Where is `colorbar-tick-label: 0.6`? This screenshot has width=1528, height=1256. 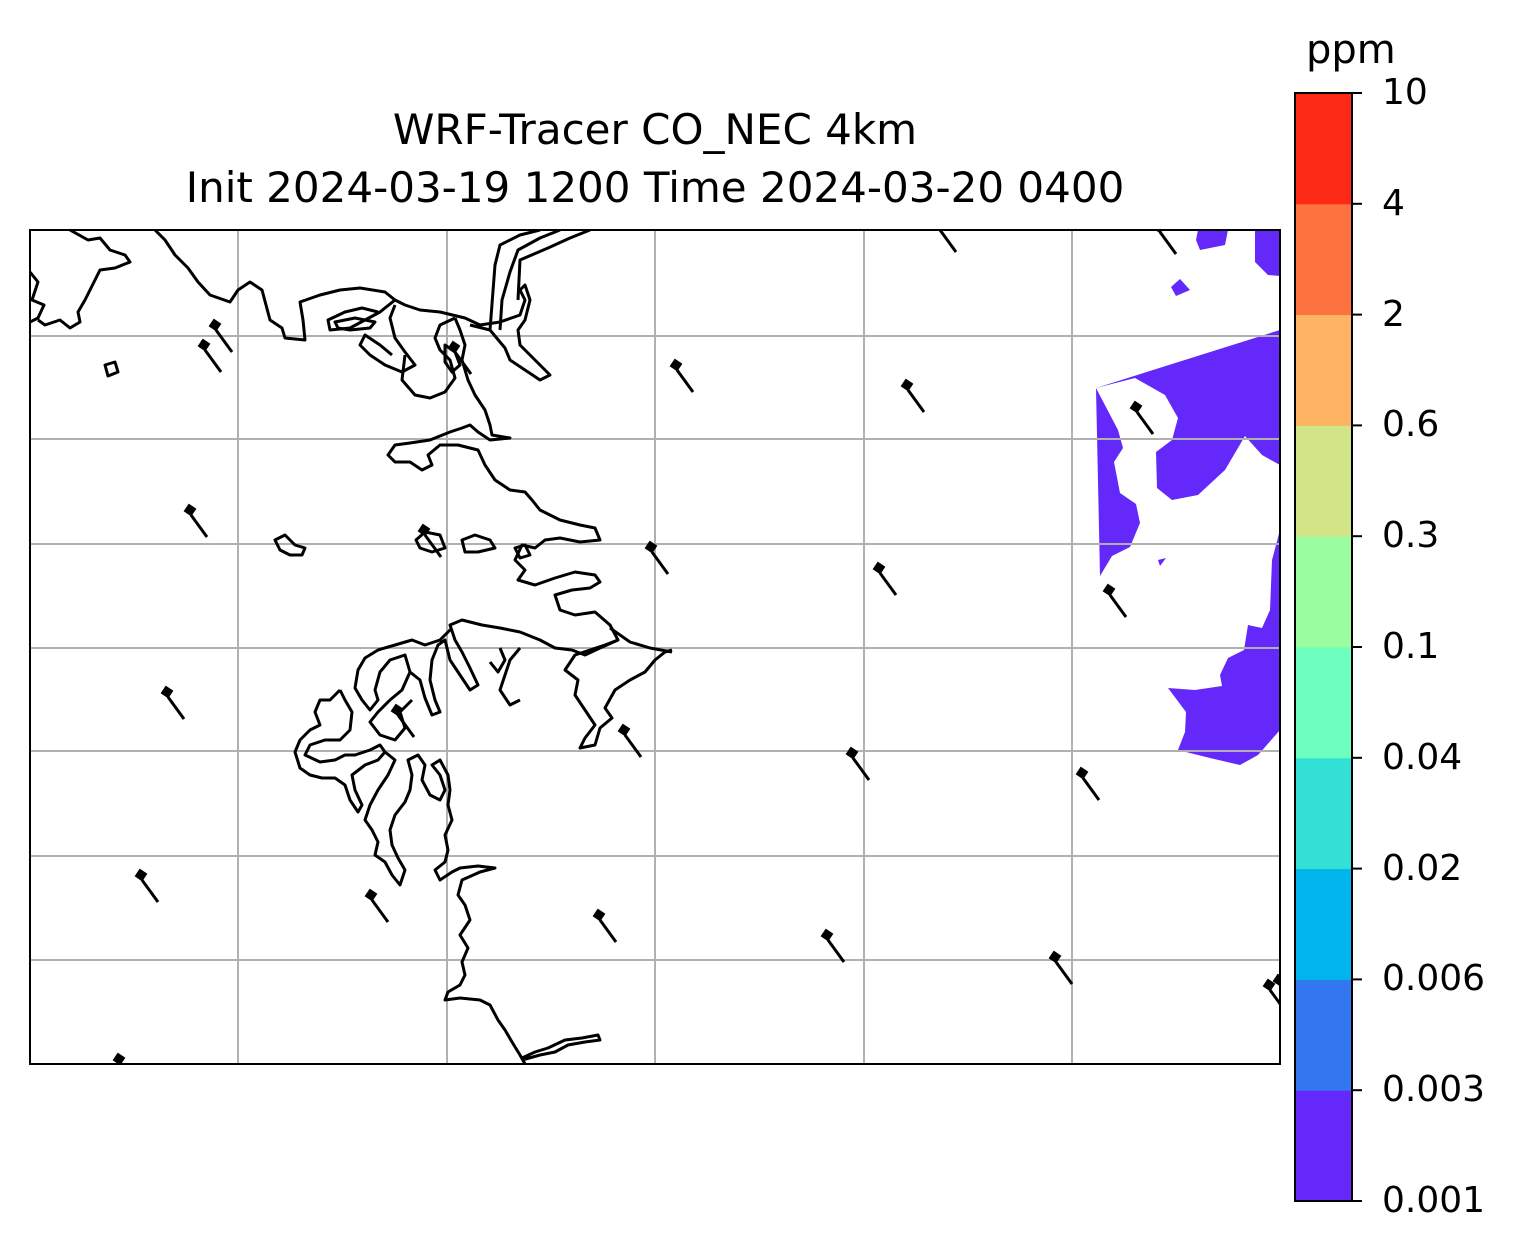 colorbar-tick-label: 0.6 is located at coordinates (1411, 425).